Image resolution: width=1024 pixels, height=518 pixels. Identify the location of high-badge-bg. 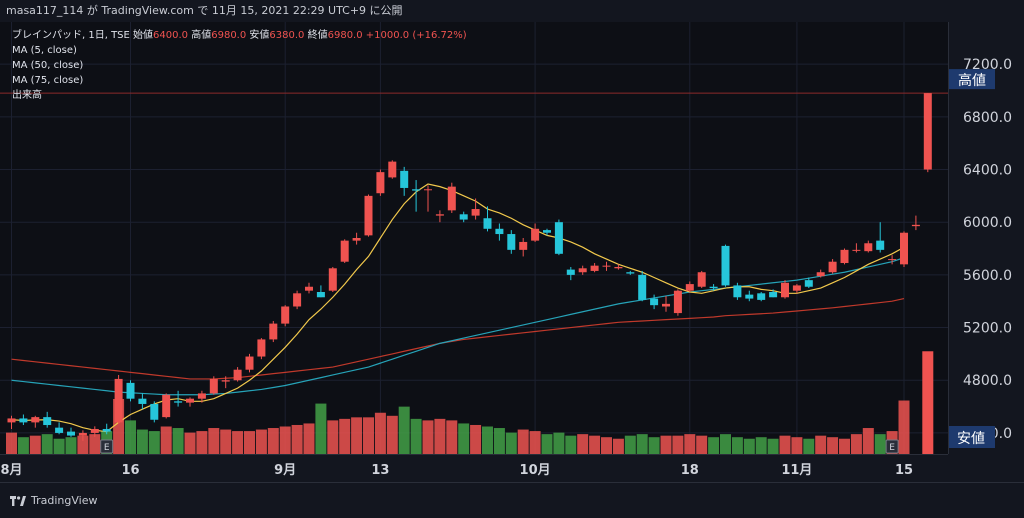
(972, 79).